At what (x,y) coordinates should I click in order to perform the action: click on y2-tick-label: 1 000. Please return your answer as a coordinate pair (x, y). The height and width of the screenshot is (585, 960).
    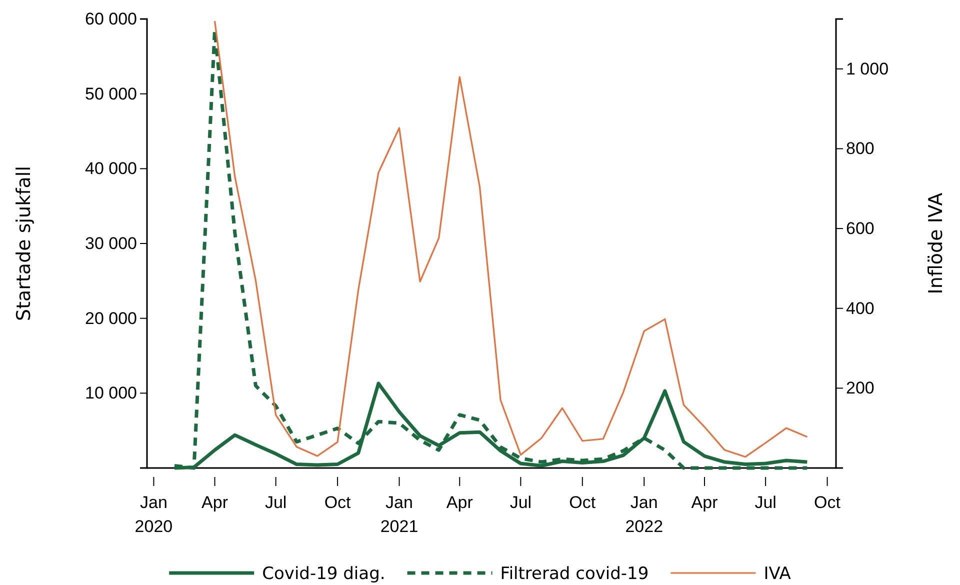
    Looking at the image, I should click on (867, 68).